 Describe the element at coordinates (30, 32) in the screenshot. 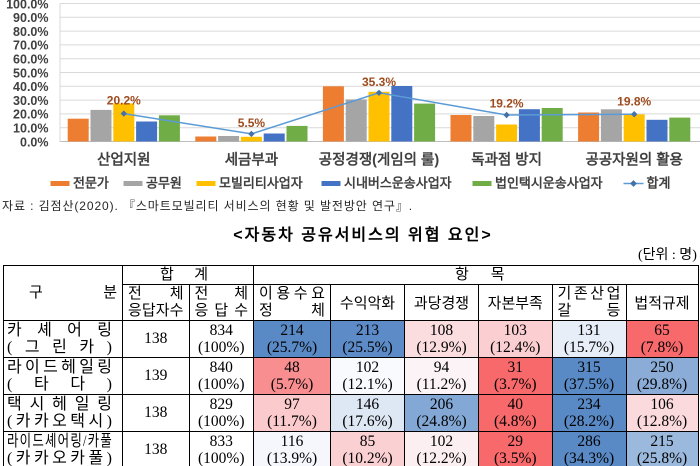

I see `svg-text: 80.0%` at that location.